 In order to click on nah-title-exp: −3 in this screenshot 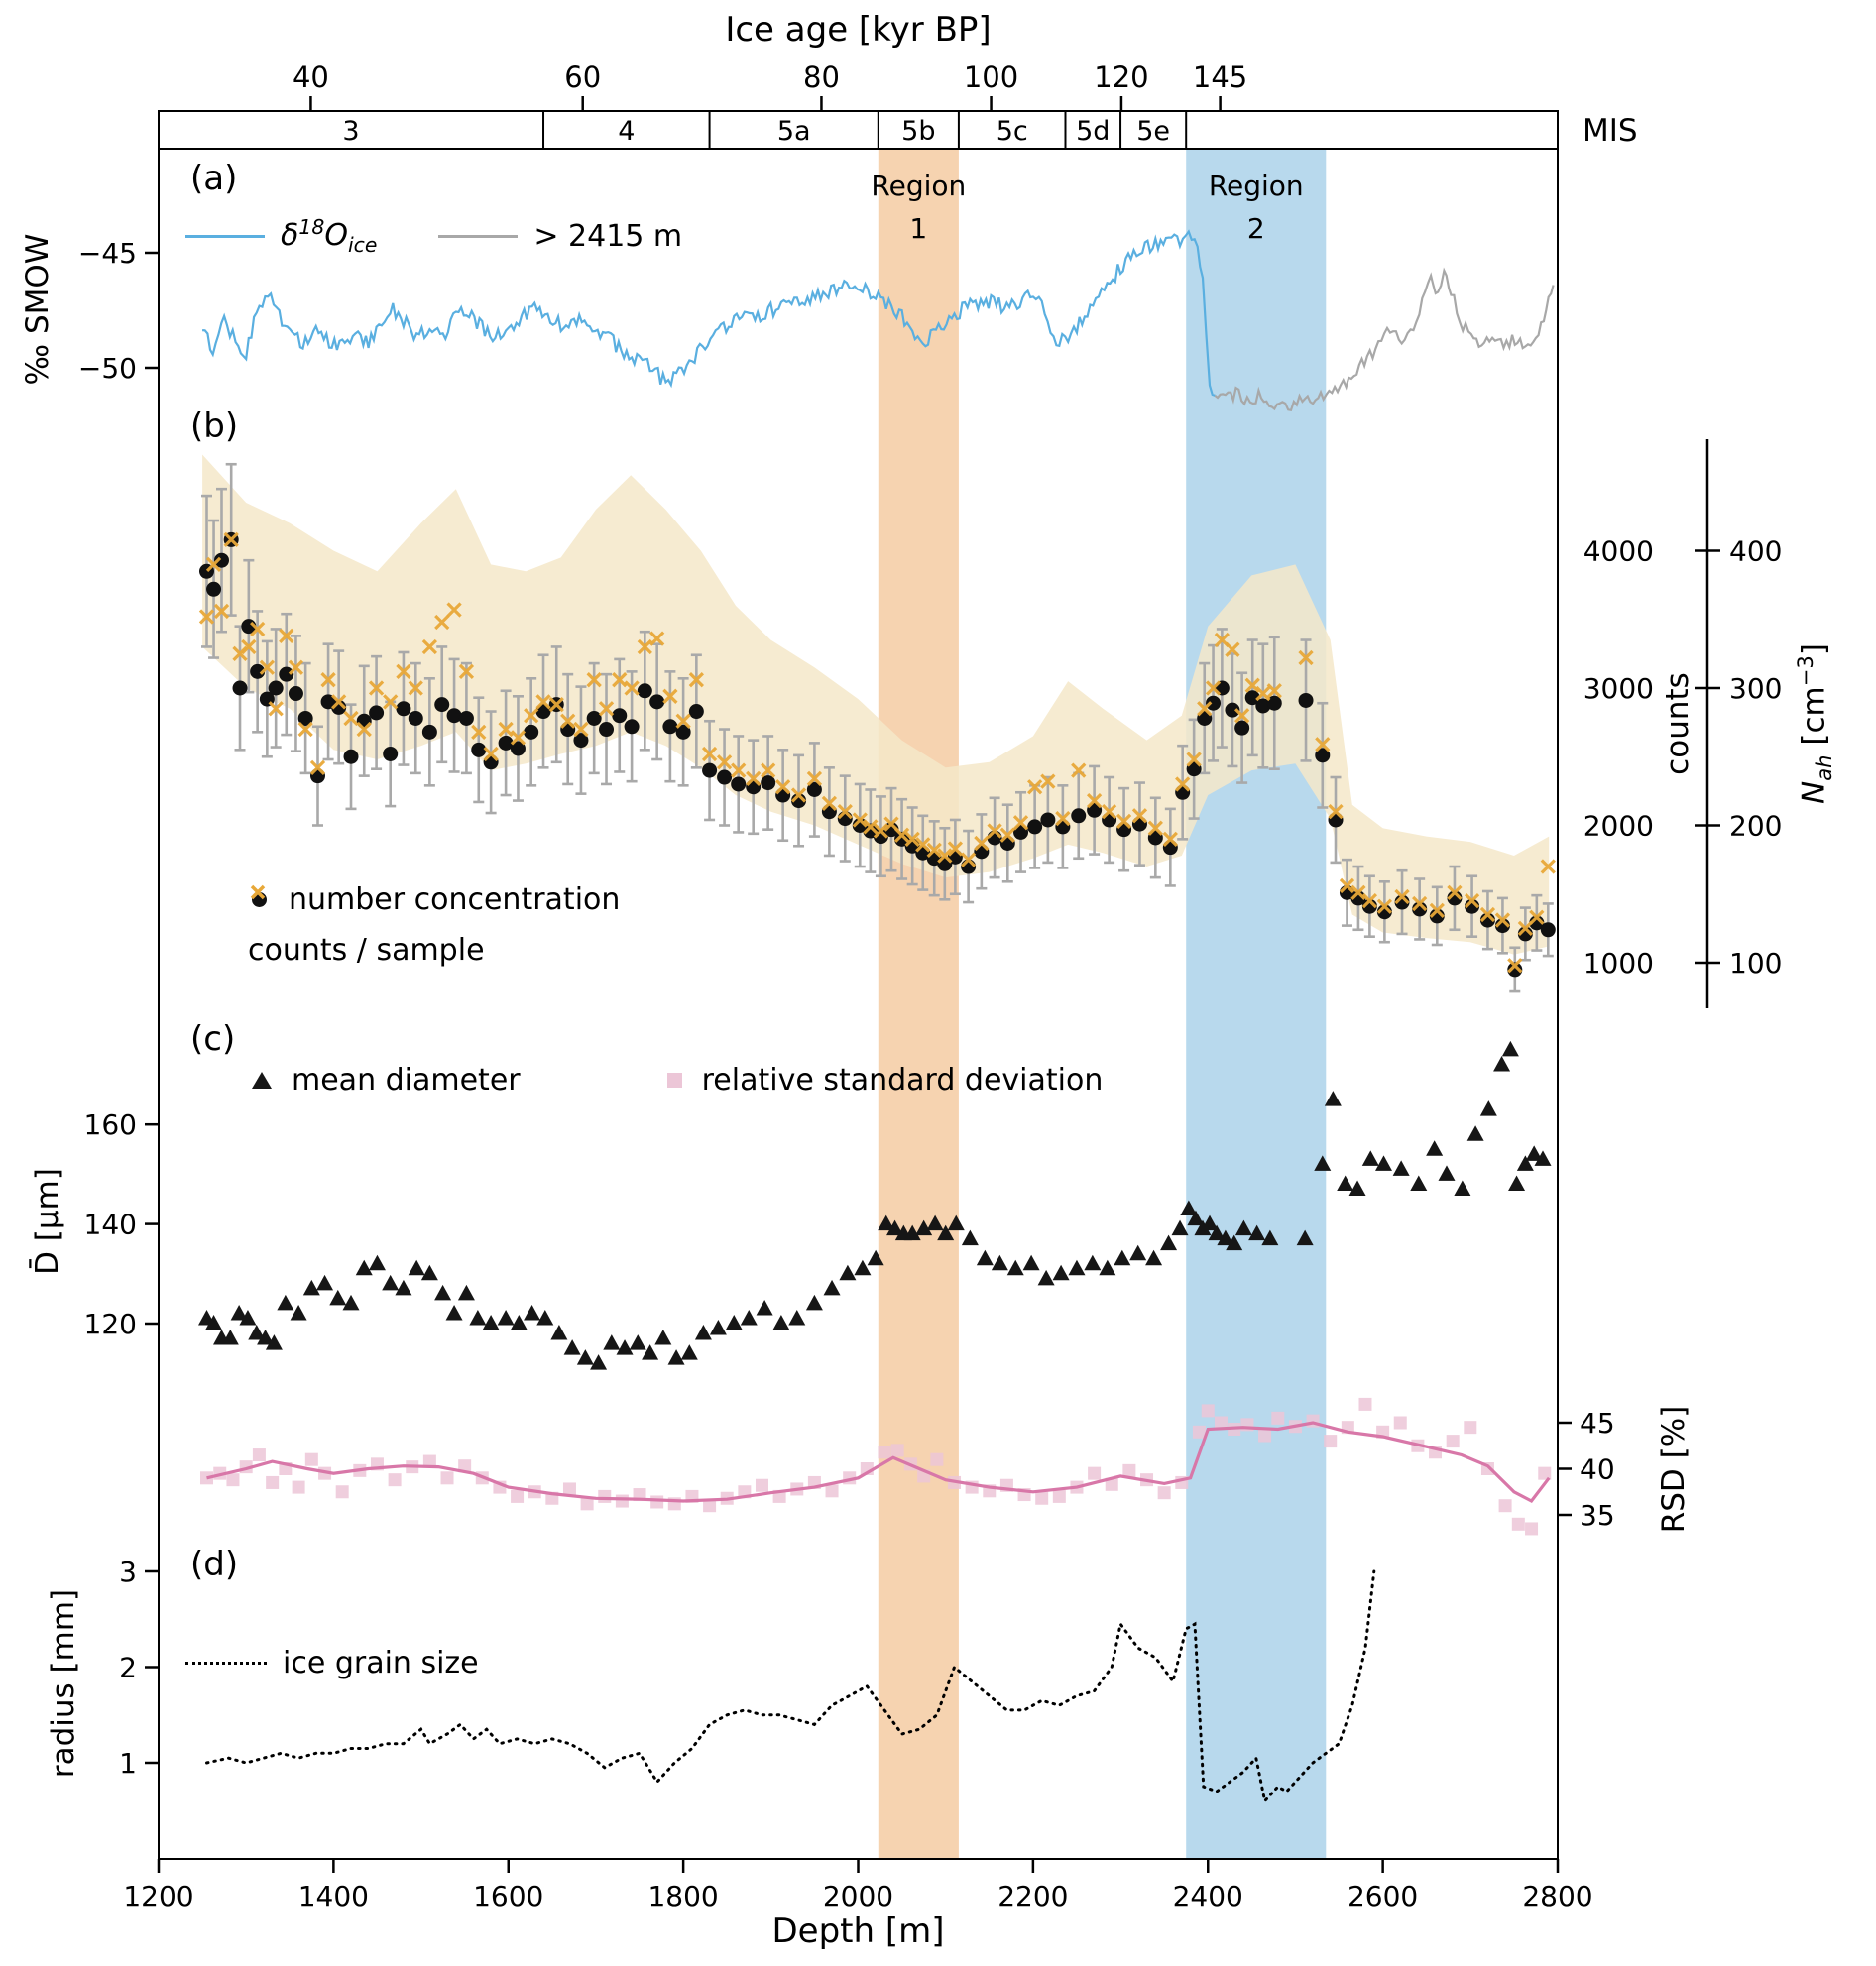, I will do `click(1805, 671)`.